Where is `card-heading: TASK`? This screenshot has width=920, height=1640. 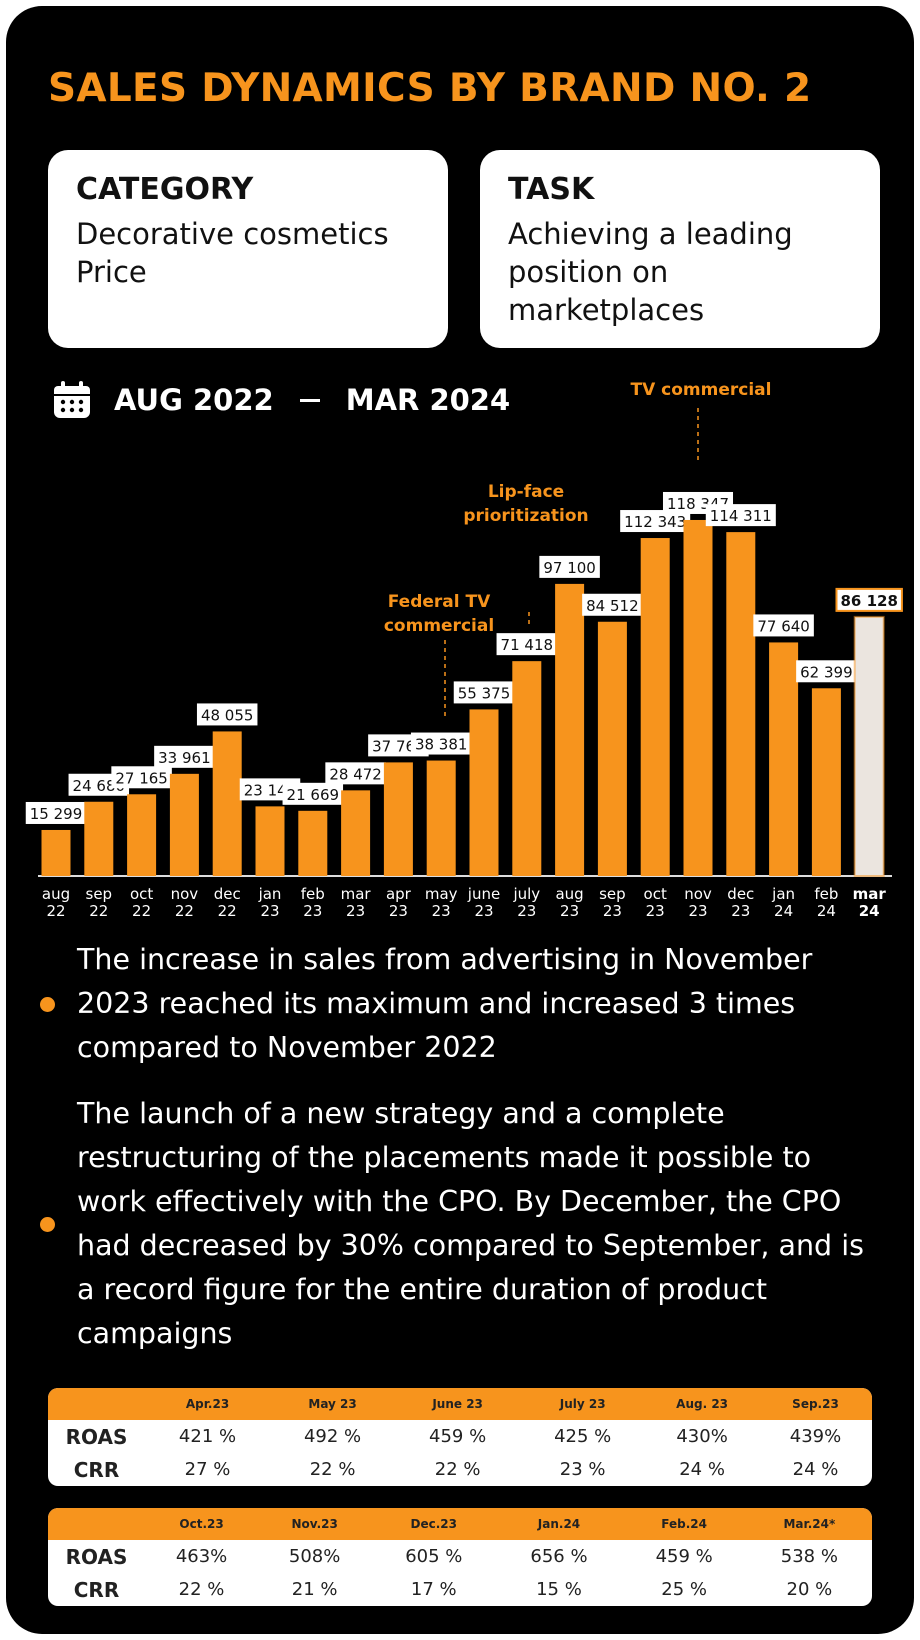 card-heading: TASK is located at coordinates (551, 189).